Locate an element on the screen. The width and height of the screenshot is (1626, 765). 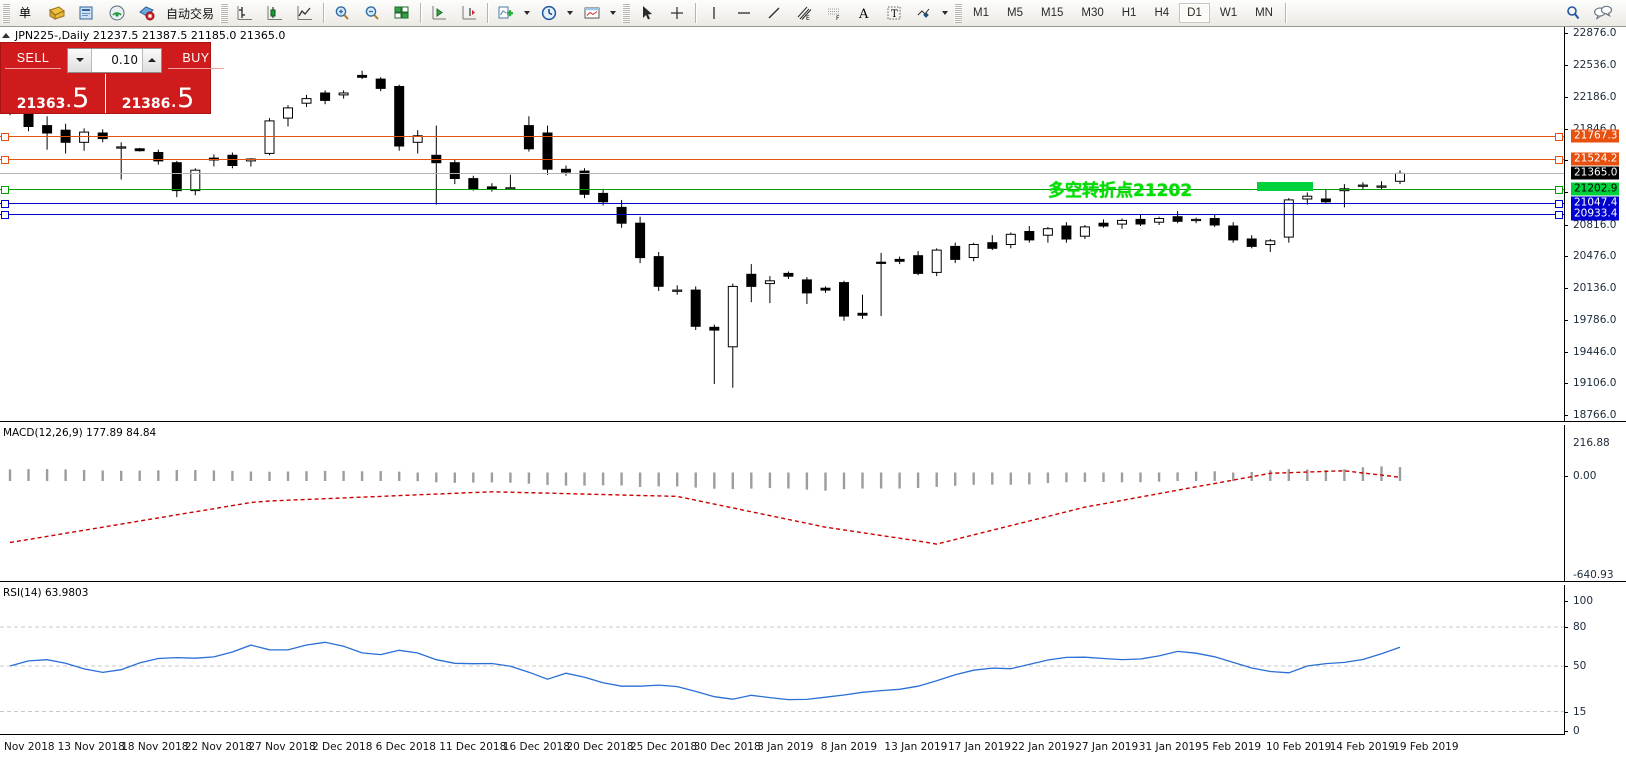
price-level-label-resistance: 21524.2 is located at coordinates (1595, 159).